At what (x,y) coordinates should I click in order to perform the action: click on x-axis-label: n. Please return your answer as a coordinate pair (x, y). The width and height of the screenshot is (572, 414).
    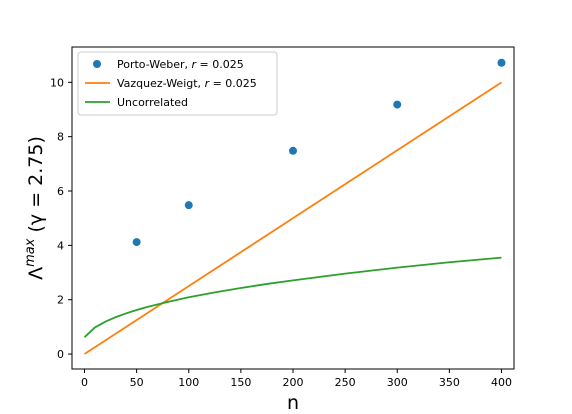
    Looking at the image, I should click on (293, 403).